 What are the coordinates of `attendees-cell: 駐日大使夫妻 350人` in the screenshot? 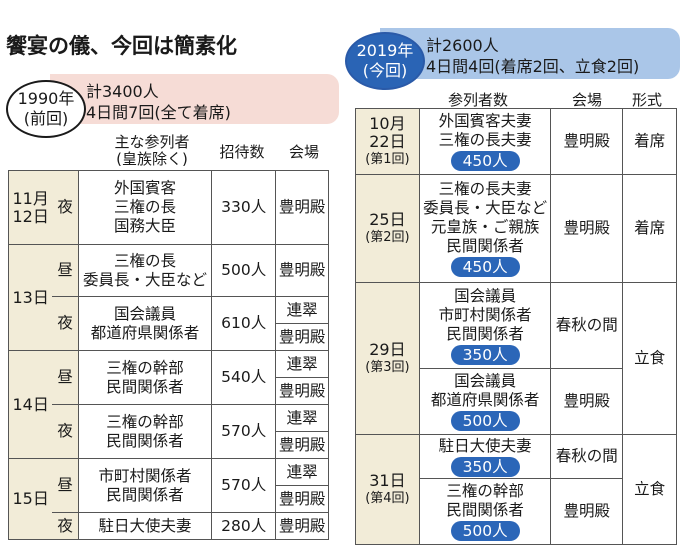 It's located at (485, 456).